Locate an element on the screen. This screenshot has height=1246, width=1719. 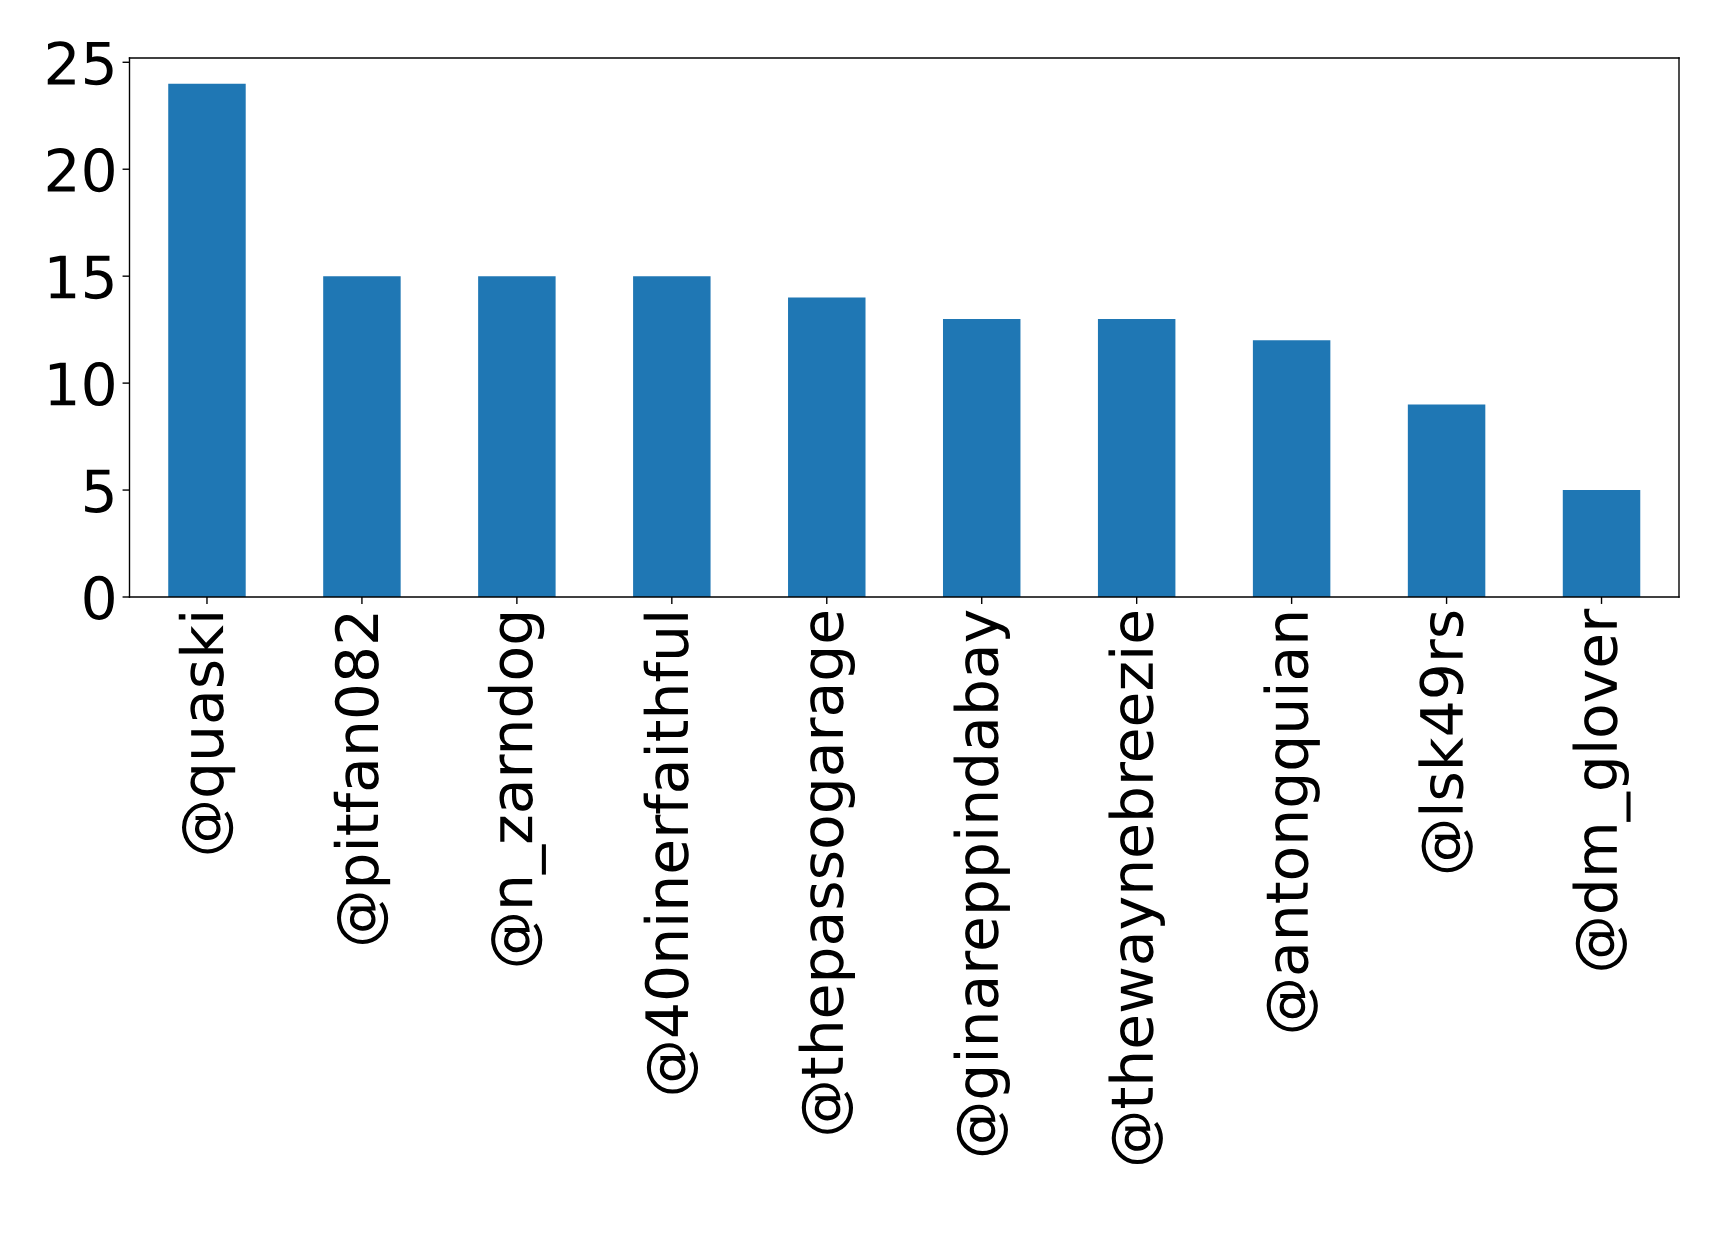
y-tick-label: 20 is located at coordinates (80, 170).